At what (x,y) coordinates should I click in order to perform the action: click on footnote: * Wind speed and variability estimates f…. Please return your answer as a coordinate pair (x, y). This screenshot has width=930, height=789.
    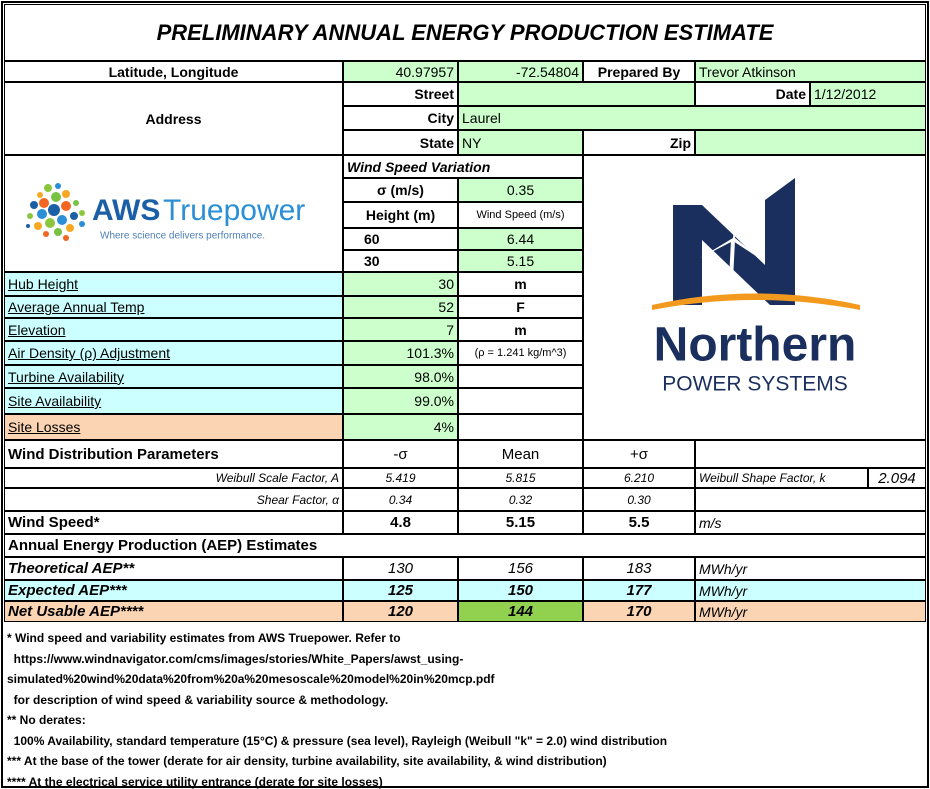
    Looking at the image, I should click on (204, 638).